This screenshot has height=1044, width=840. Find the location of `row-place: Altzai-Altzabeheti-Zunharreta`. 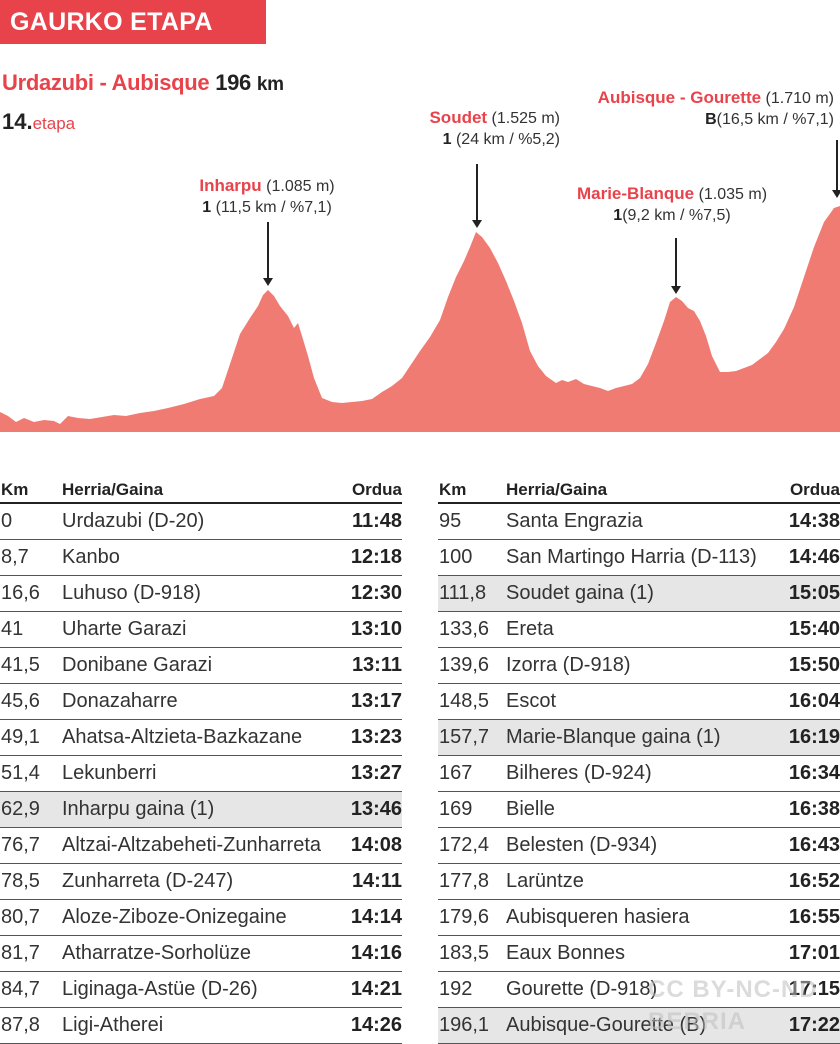

row-place: Altzai-Altzabeheti-Zunharreta is located at coordinates (192, 845).